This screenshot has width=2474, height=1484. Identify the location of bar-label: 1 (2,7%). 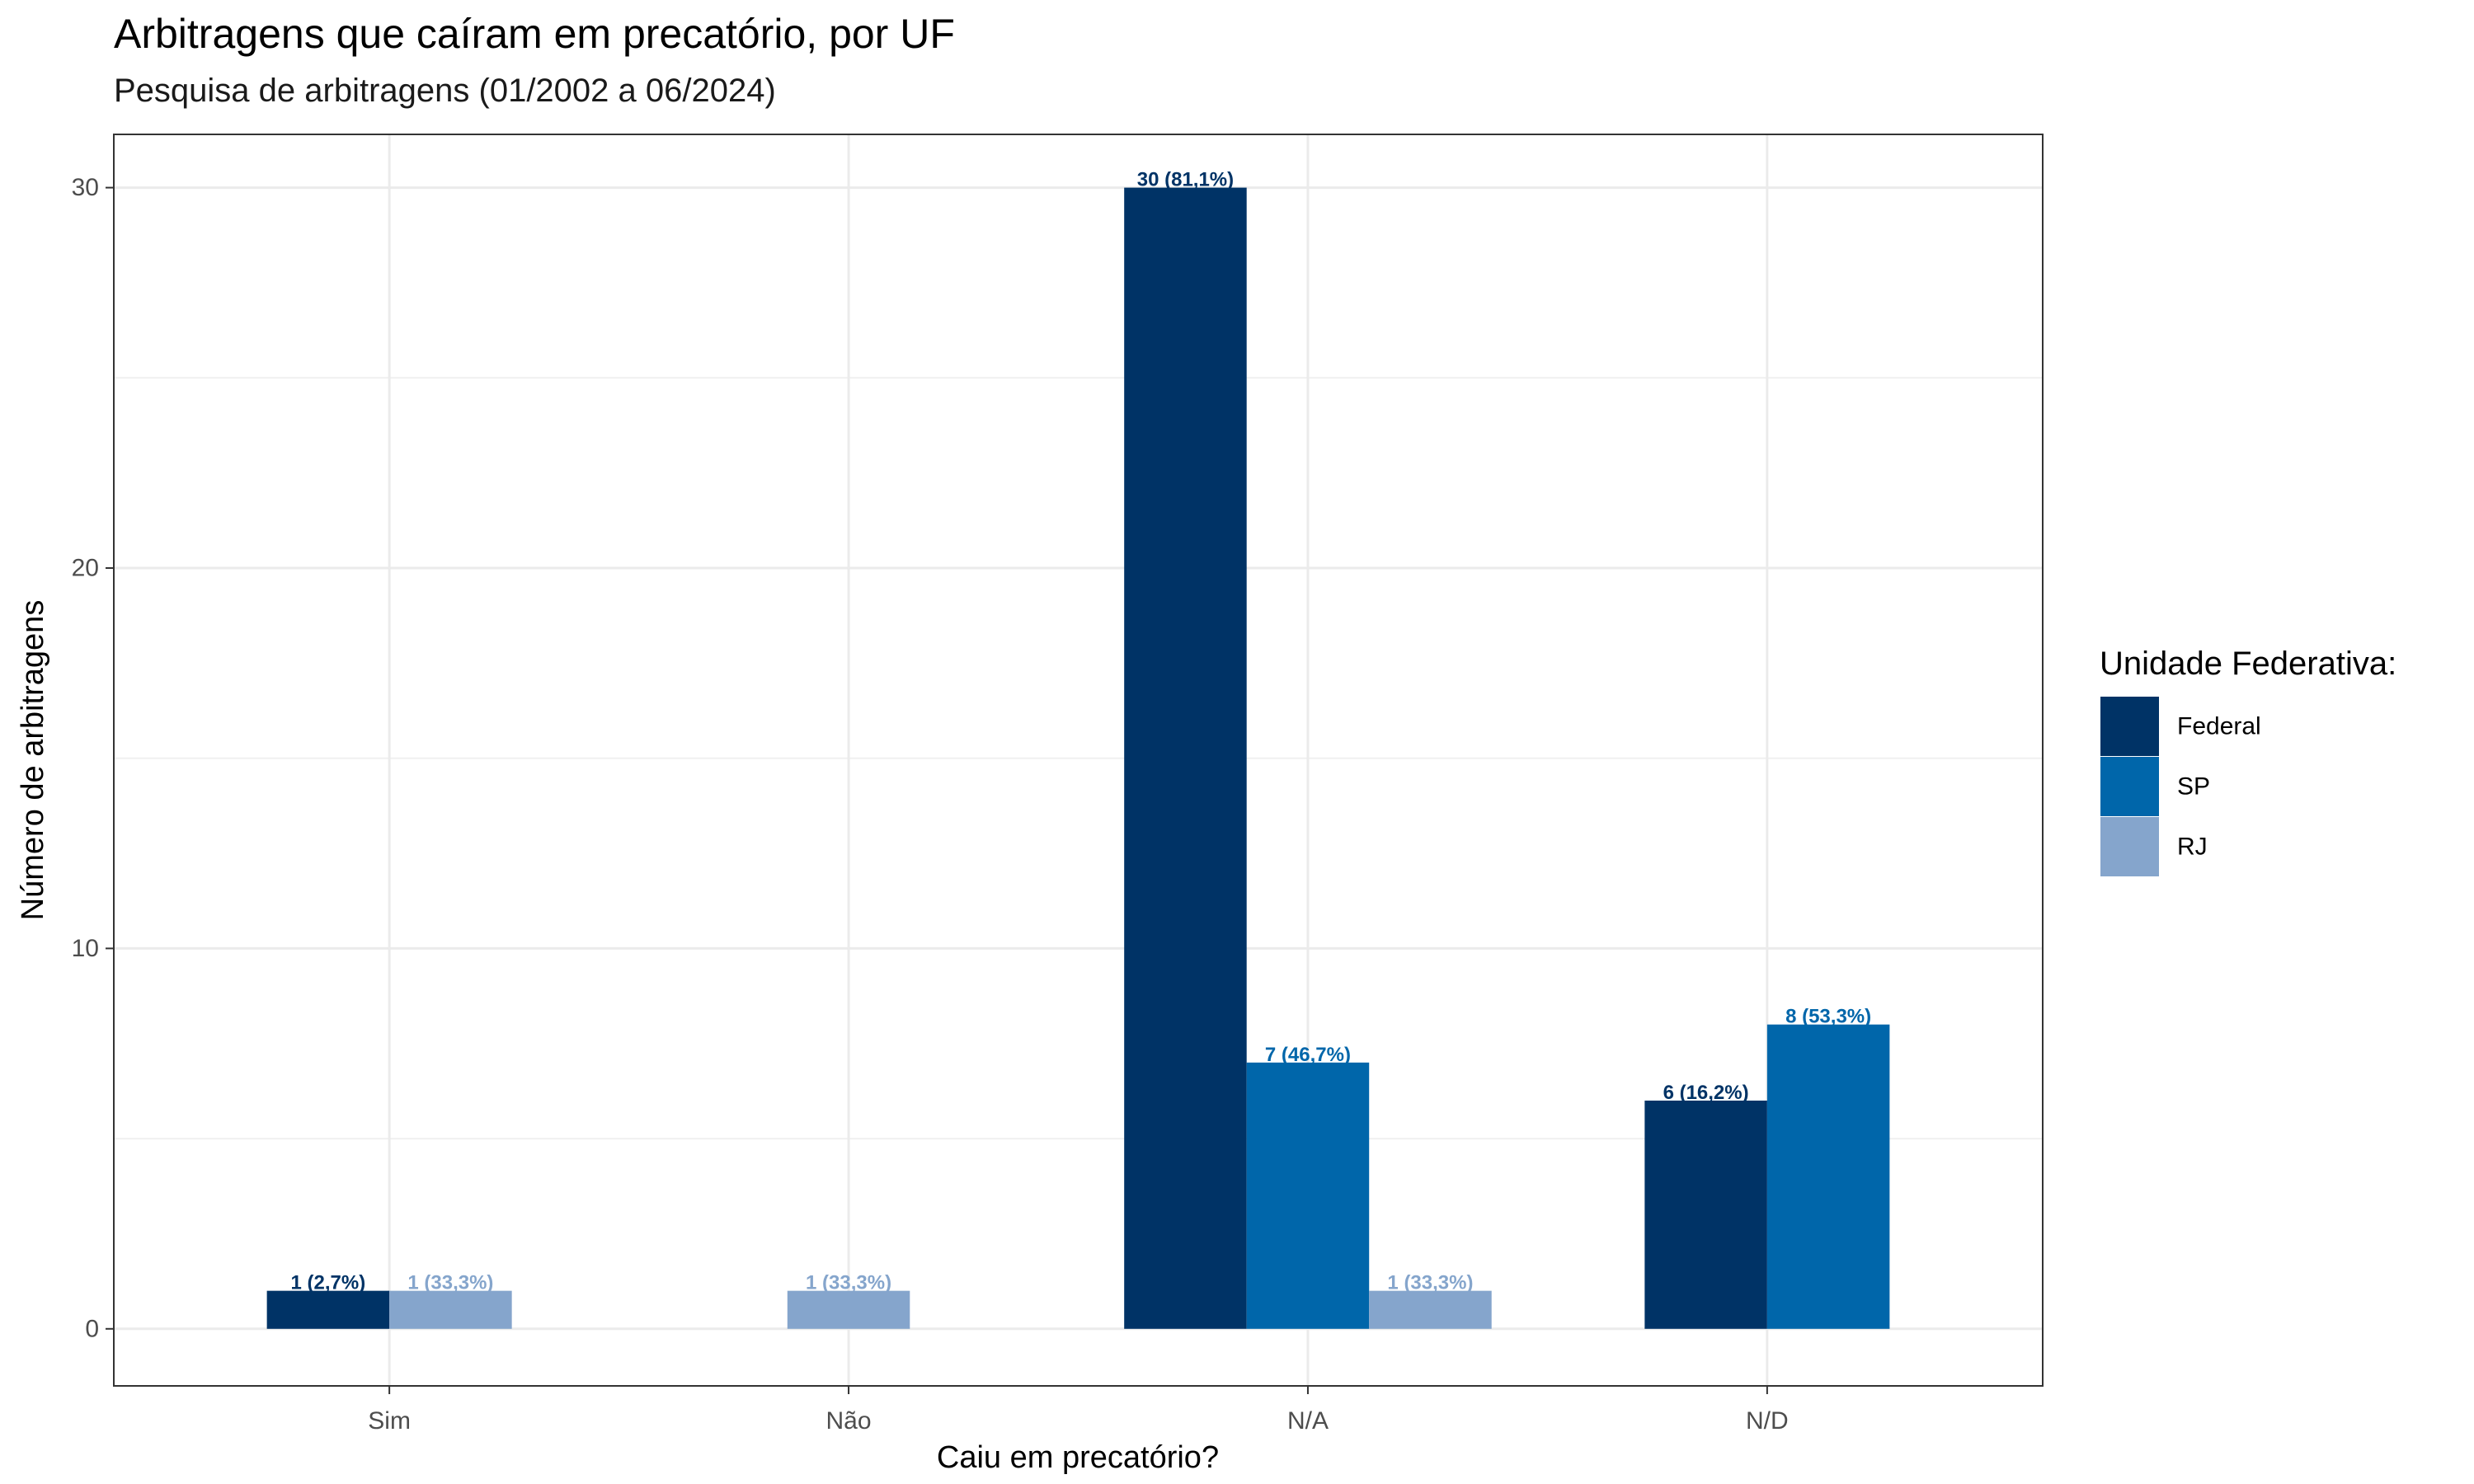
(328, 1283).